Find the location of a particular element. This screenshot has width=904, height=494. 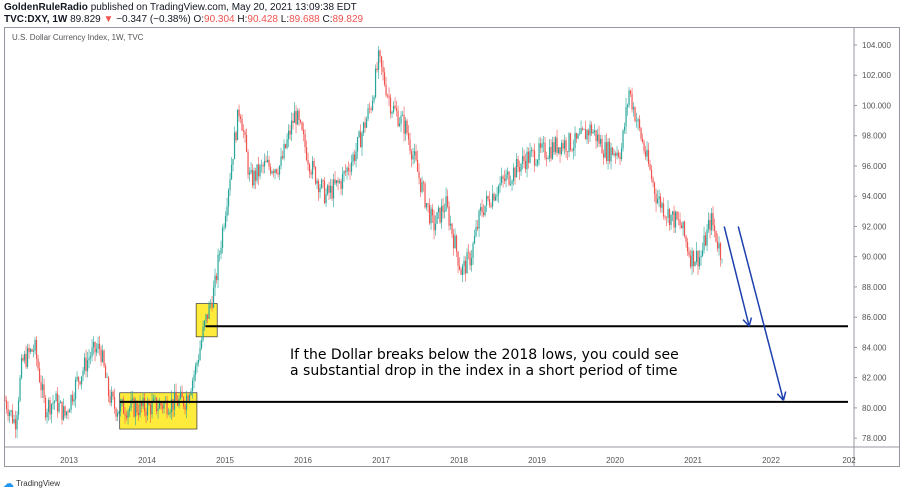

high-value: 90.428 is located at coordinates (262, 19).